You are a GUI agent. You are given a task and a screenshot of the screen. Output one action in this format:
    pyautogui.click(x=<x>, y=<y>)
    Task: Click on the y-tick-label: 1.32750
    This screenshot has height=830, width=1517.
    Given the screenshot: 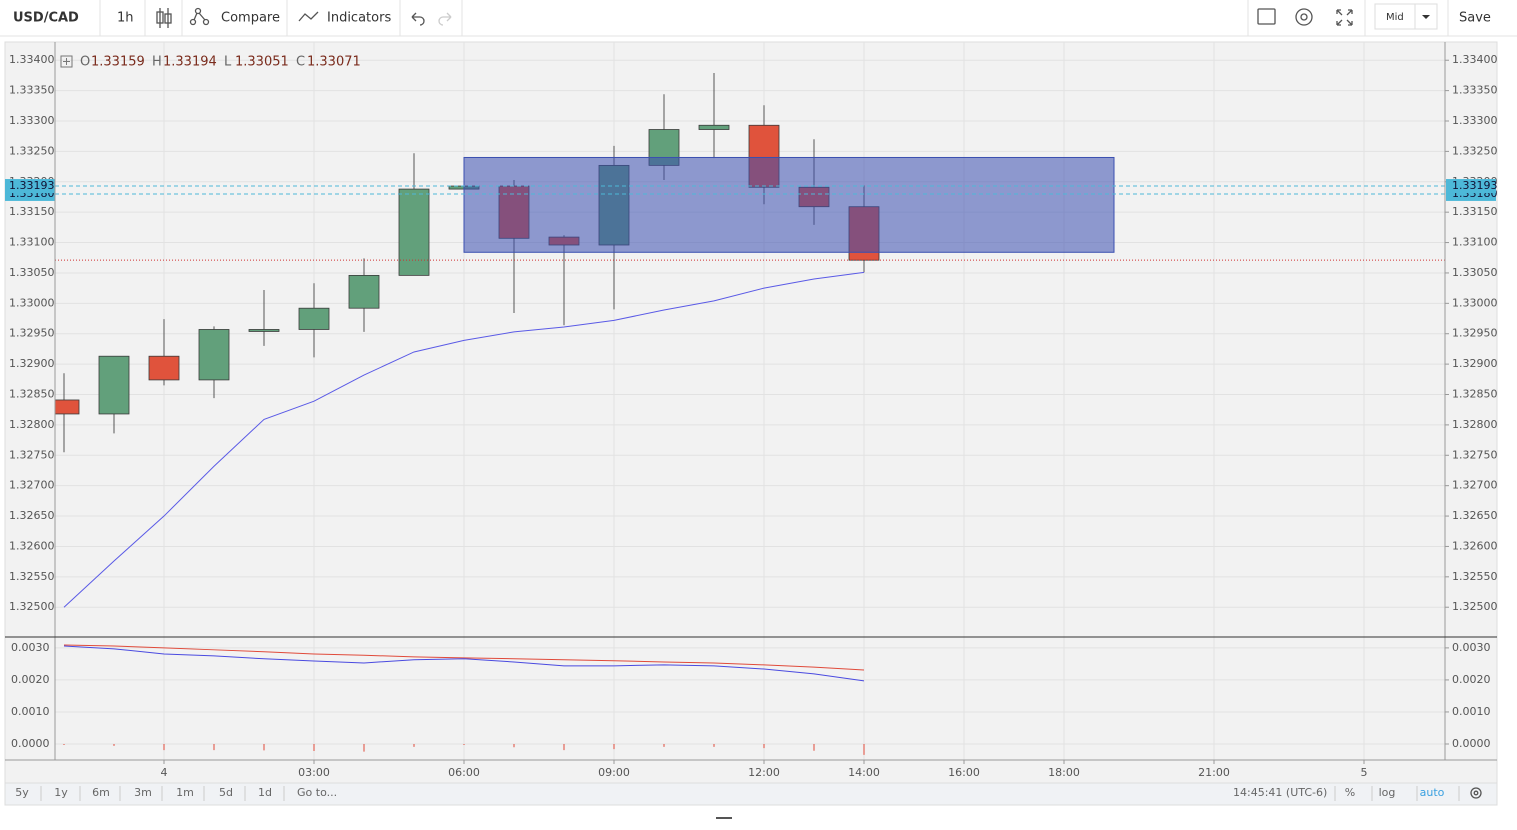 What is the action you would take?
    pyautogui.click(x=1475, y=454)
    